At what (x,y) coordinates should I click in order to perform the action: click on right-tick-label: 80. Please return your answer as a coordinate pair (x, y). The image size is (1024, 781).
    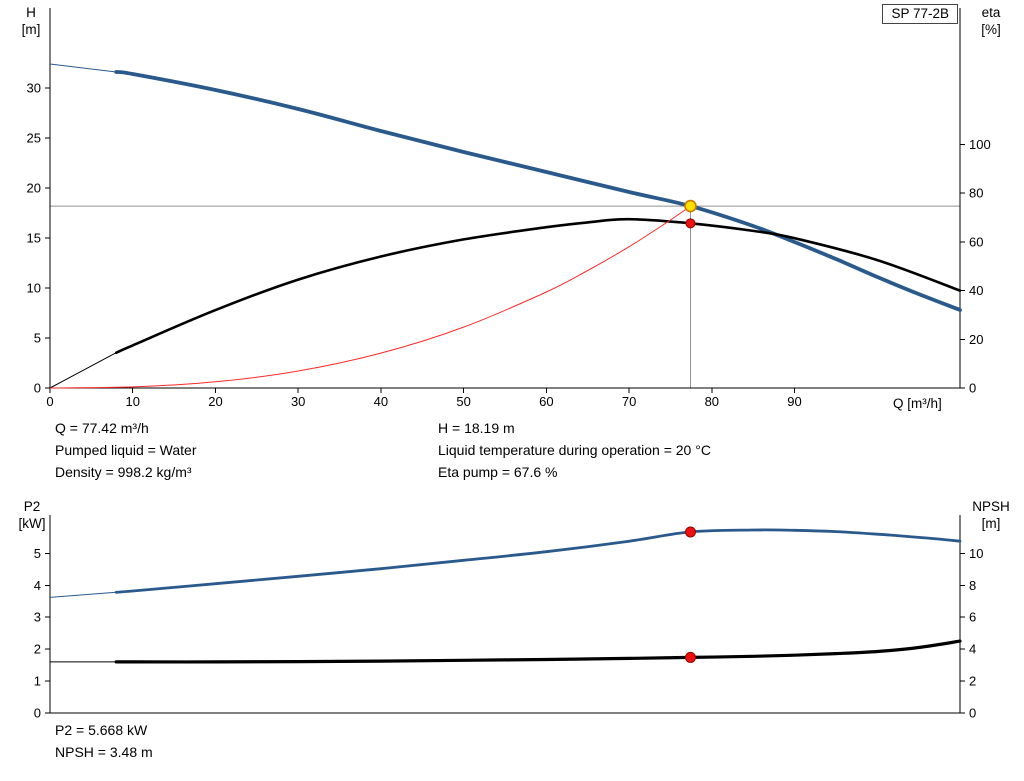
    Looking at the image, I should click on (976, 193).